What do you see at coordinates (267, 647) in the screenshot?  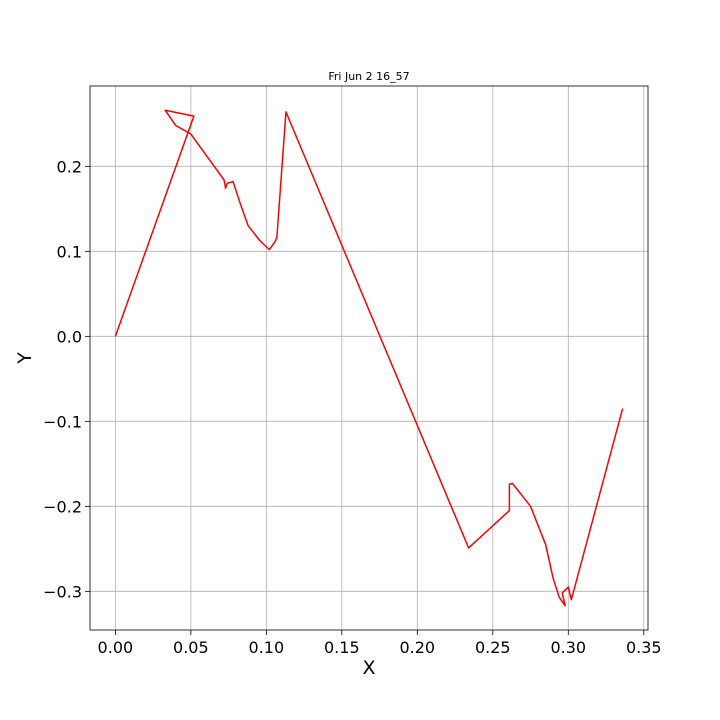 I see `x-tick-label: 0.10` at bounding box center [267, 647].